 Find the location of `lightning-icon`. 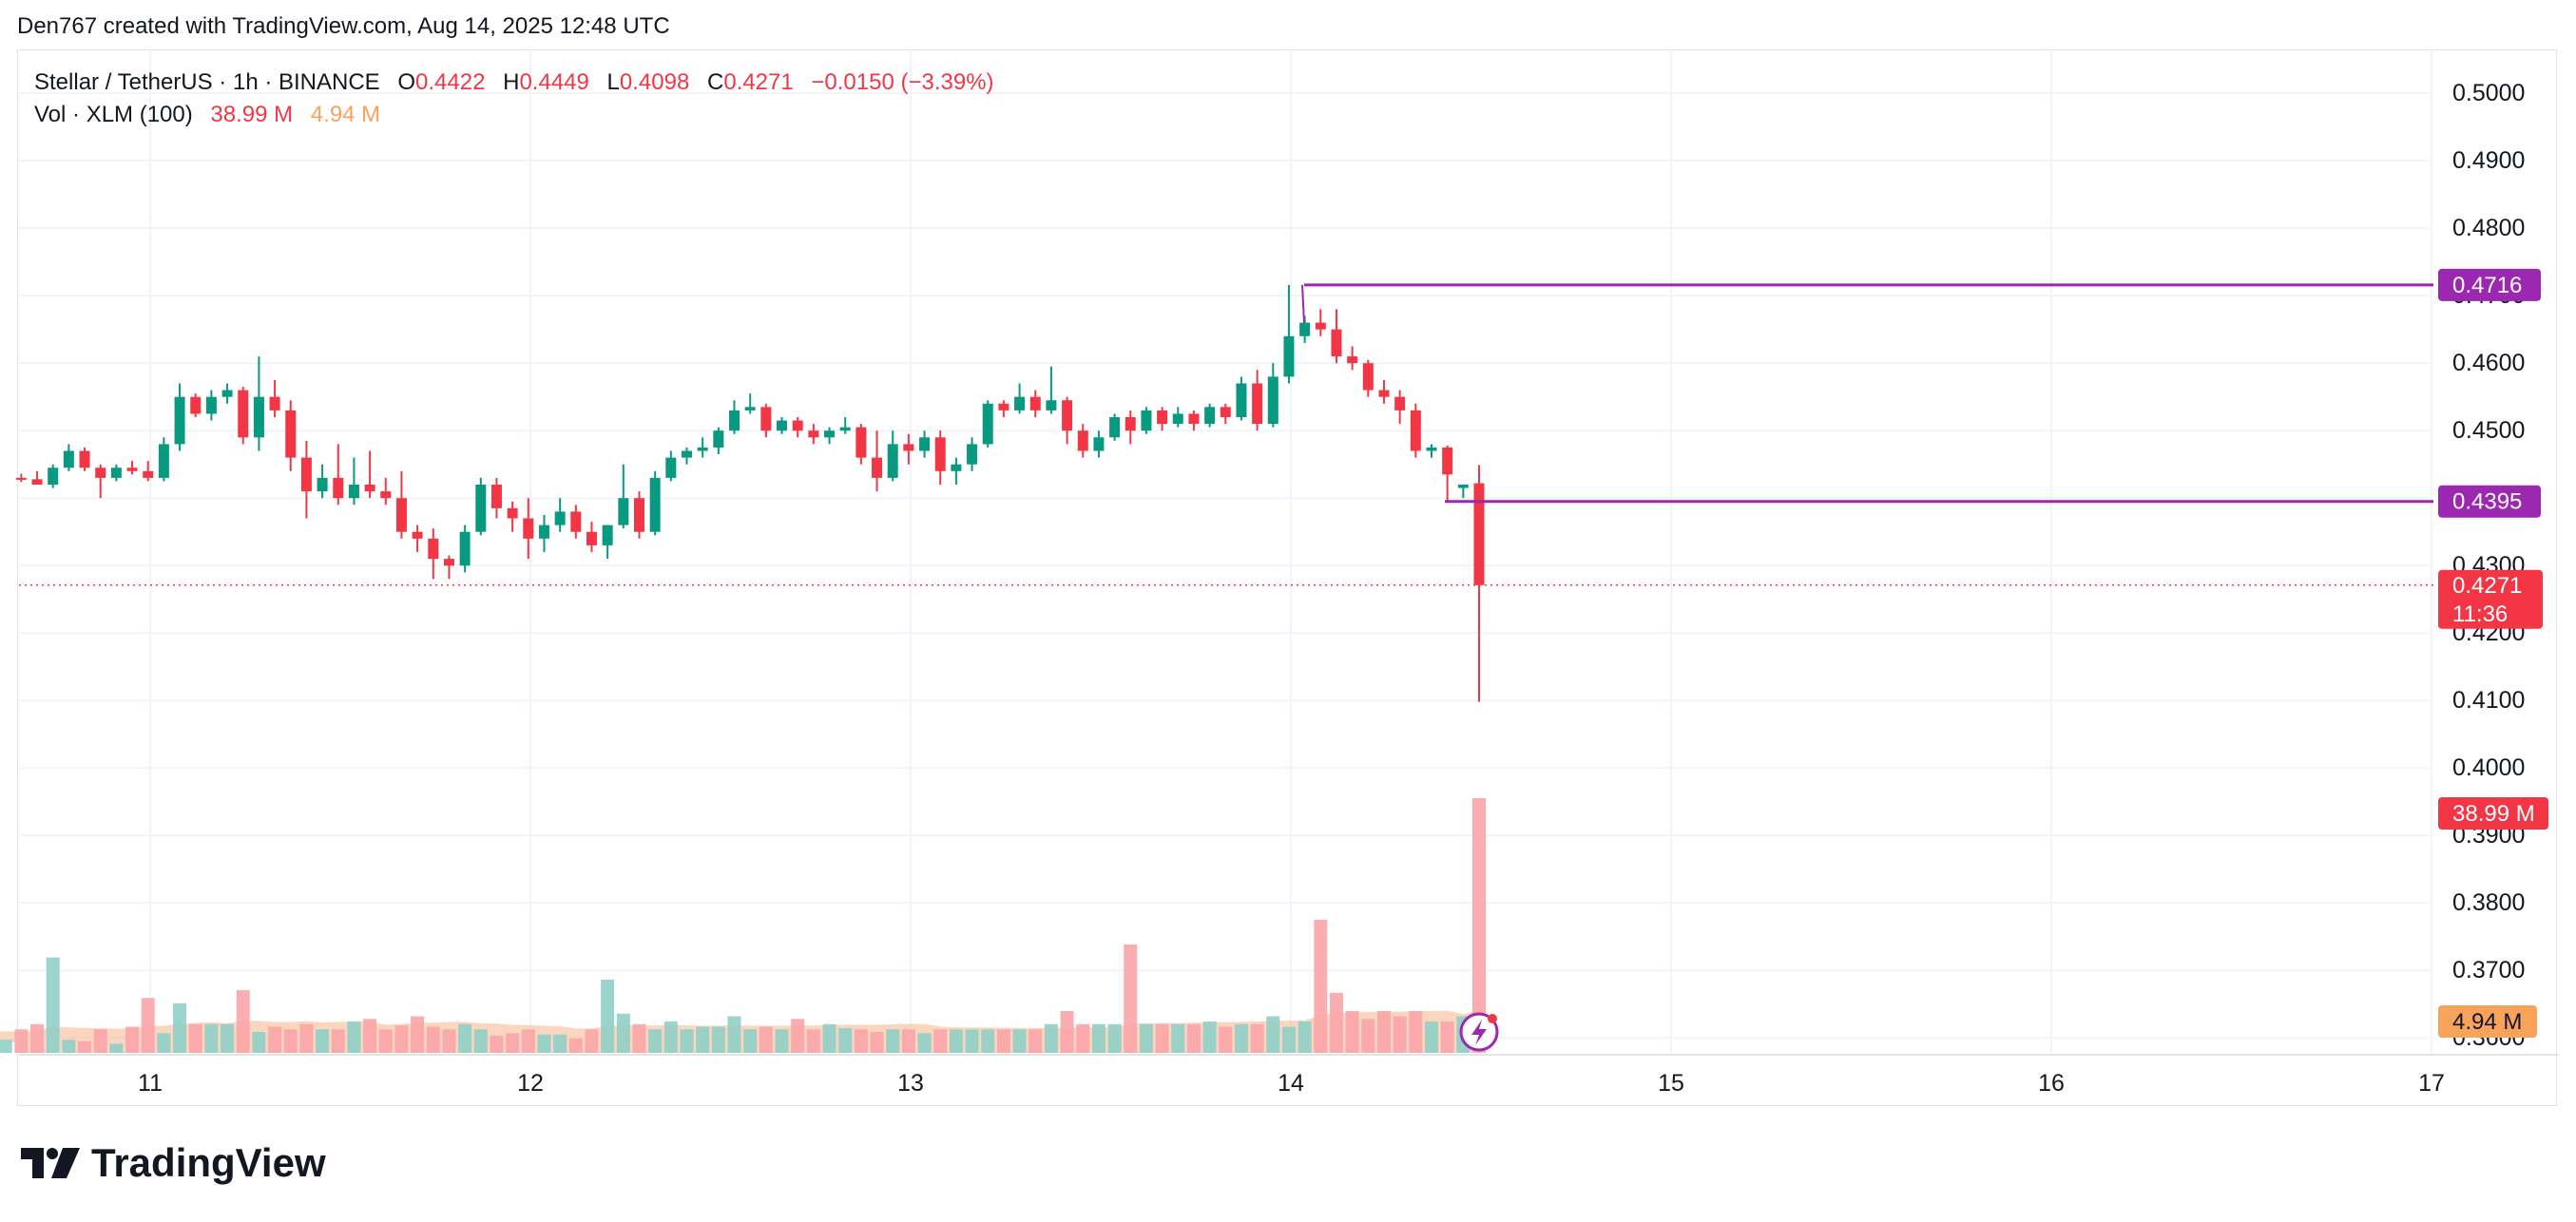

lightning-icon is located at coordinates (1479, 1032).